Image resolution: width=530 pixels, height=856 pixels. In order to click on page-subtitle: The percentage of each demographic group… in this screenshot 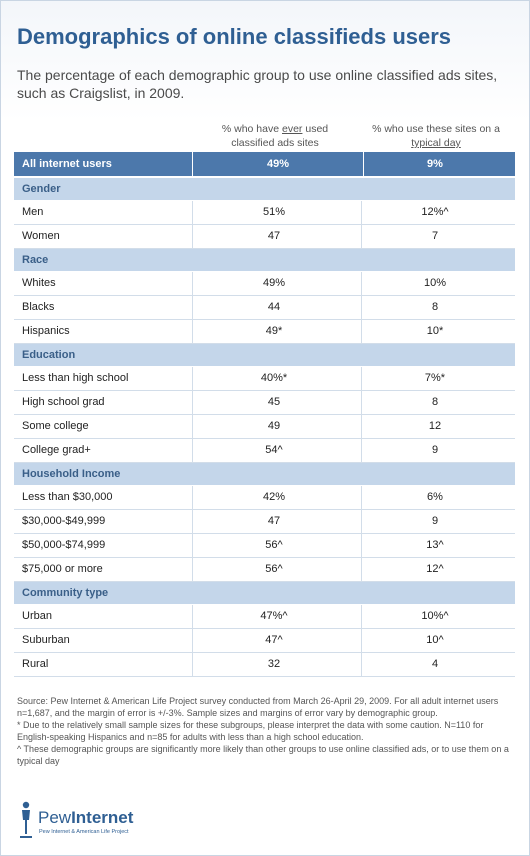, I will do `click(257, 84)`.